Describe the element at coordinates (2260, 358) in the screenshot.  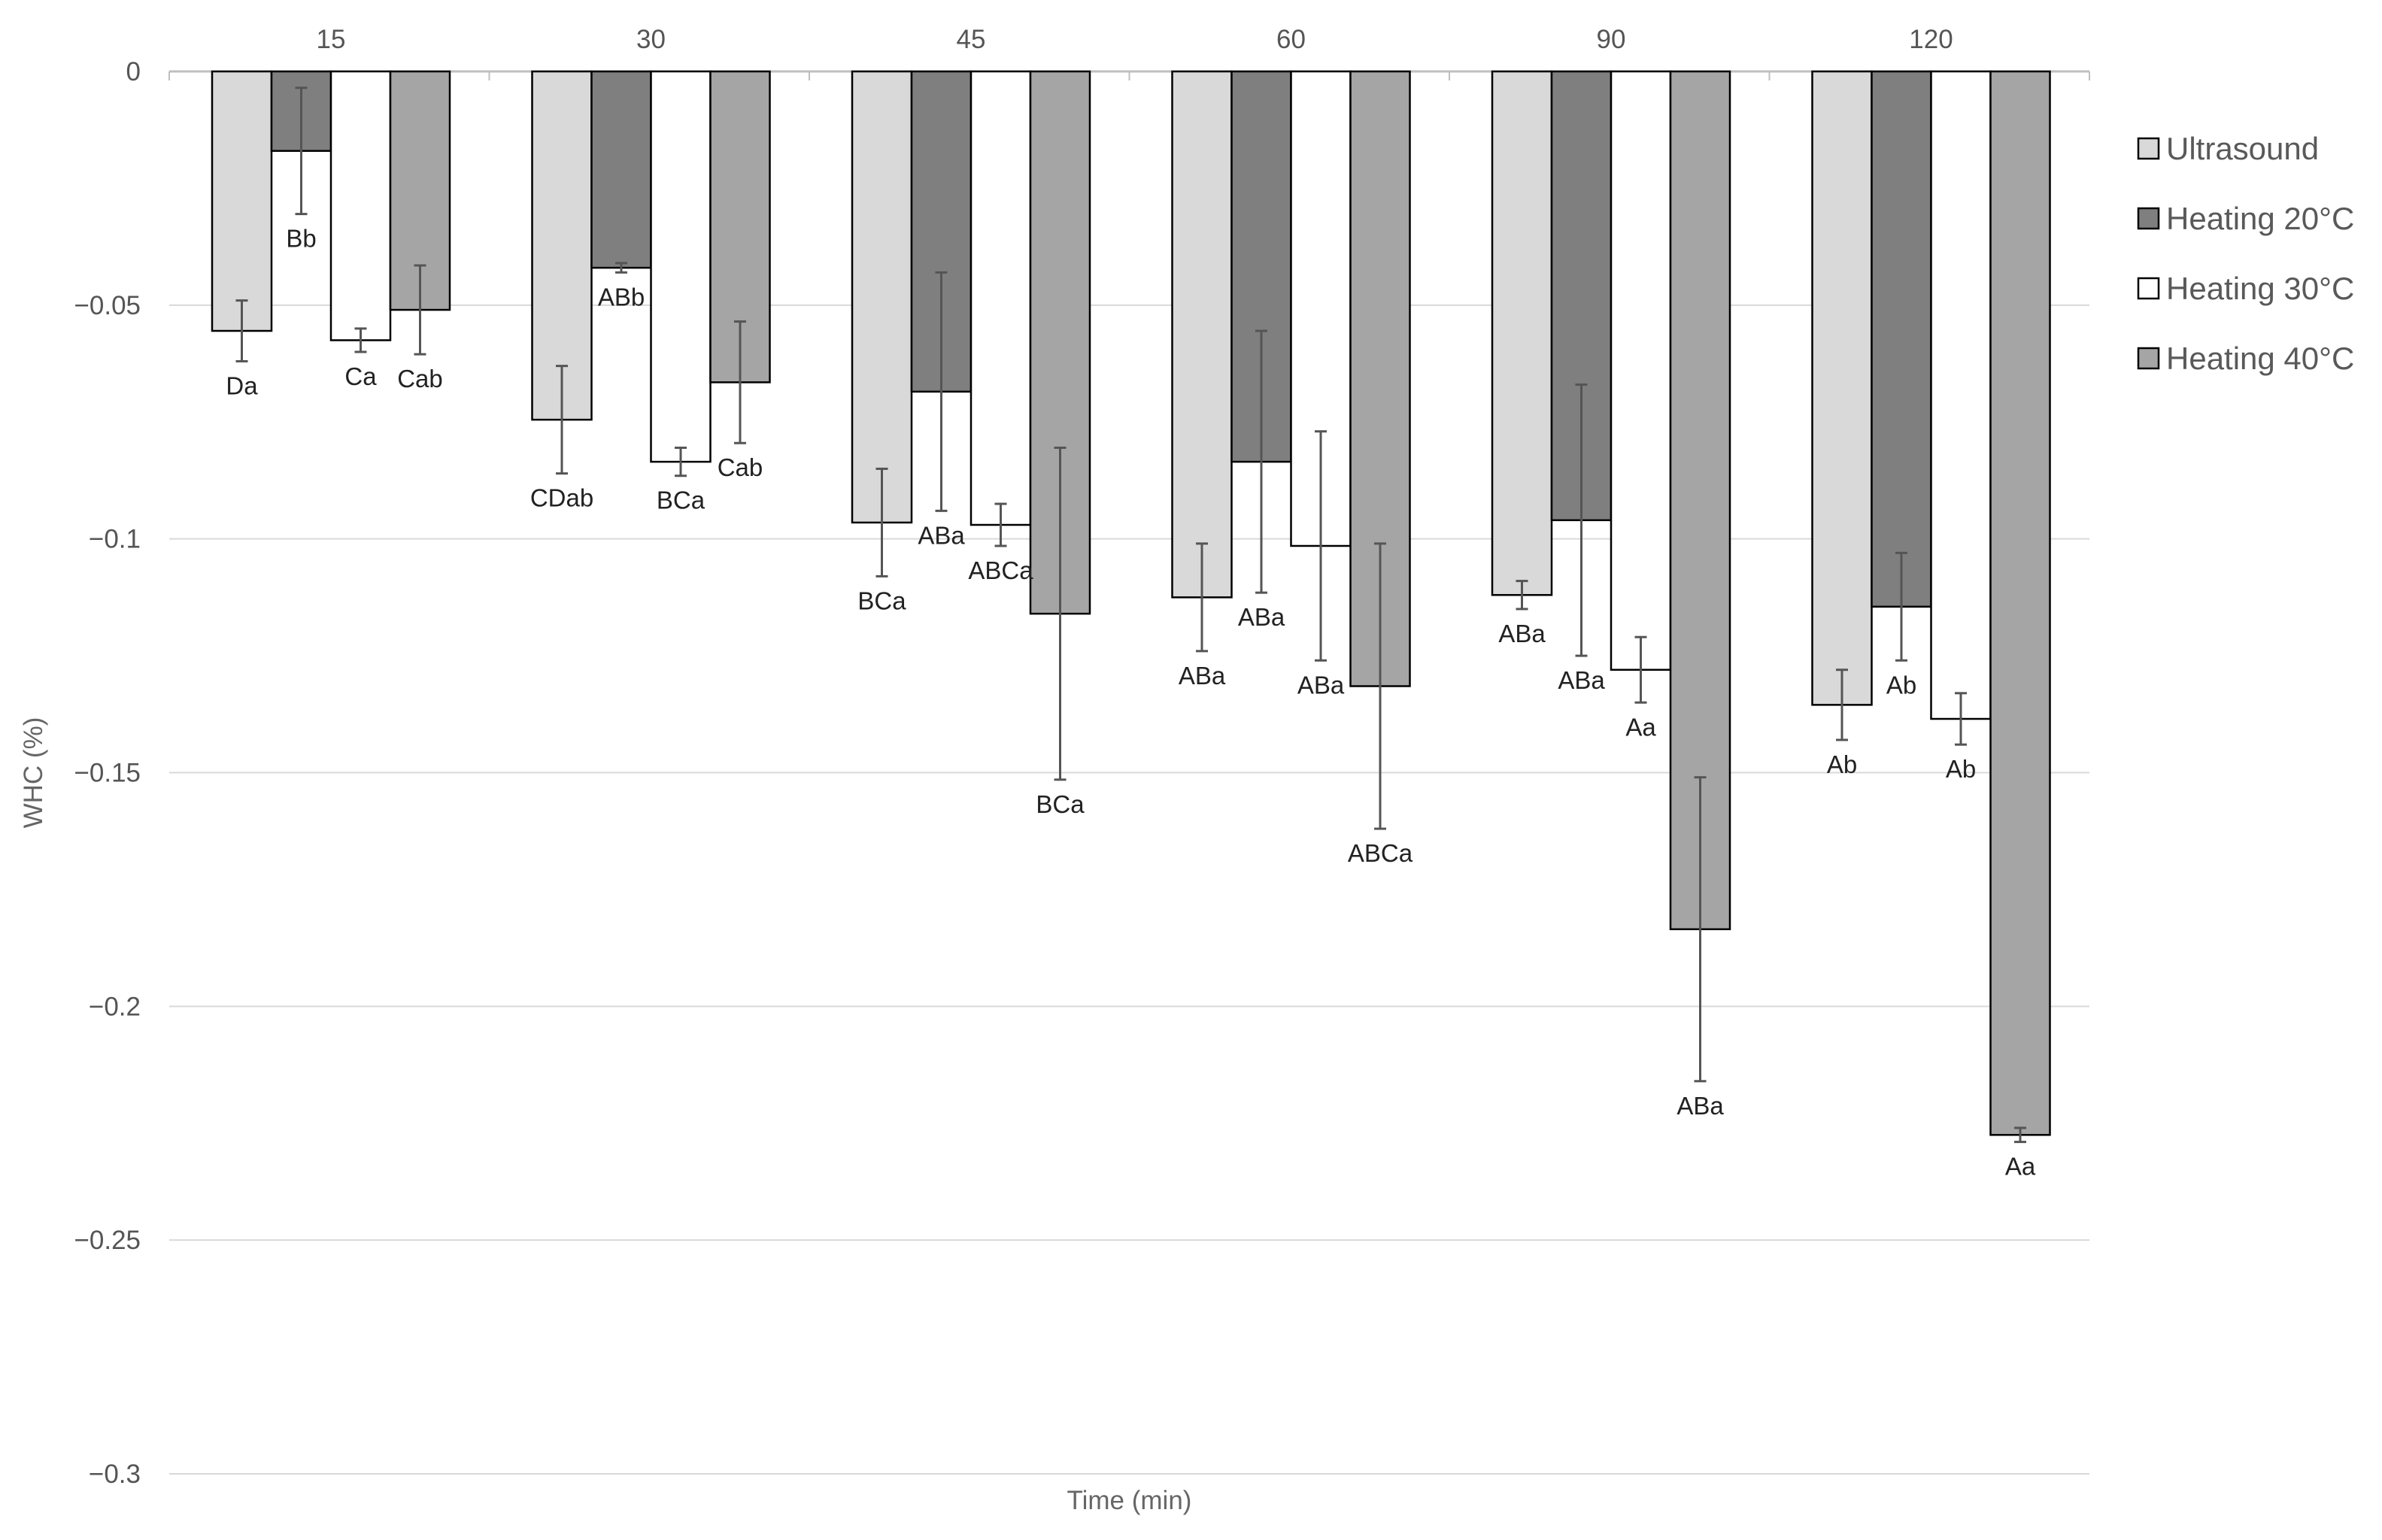
I see `legend-label: Heating 40°C` at that location.